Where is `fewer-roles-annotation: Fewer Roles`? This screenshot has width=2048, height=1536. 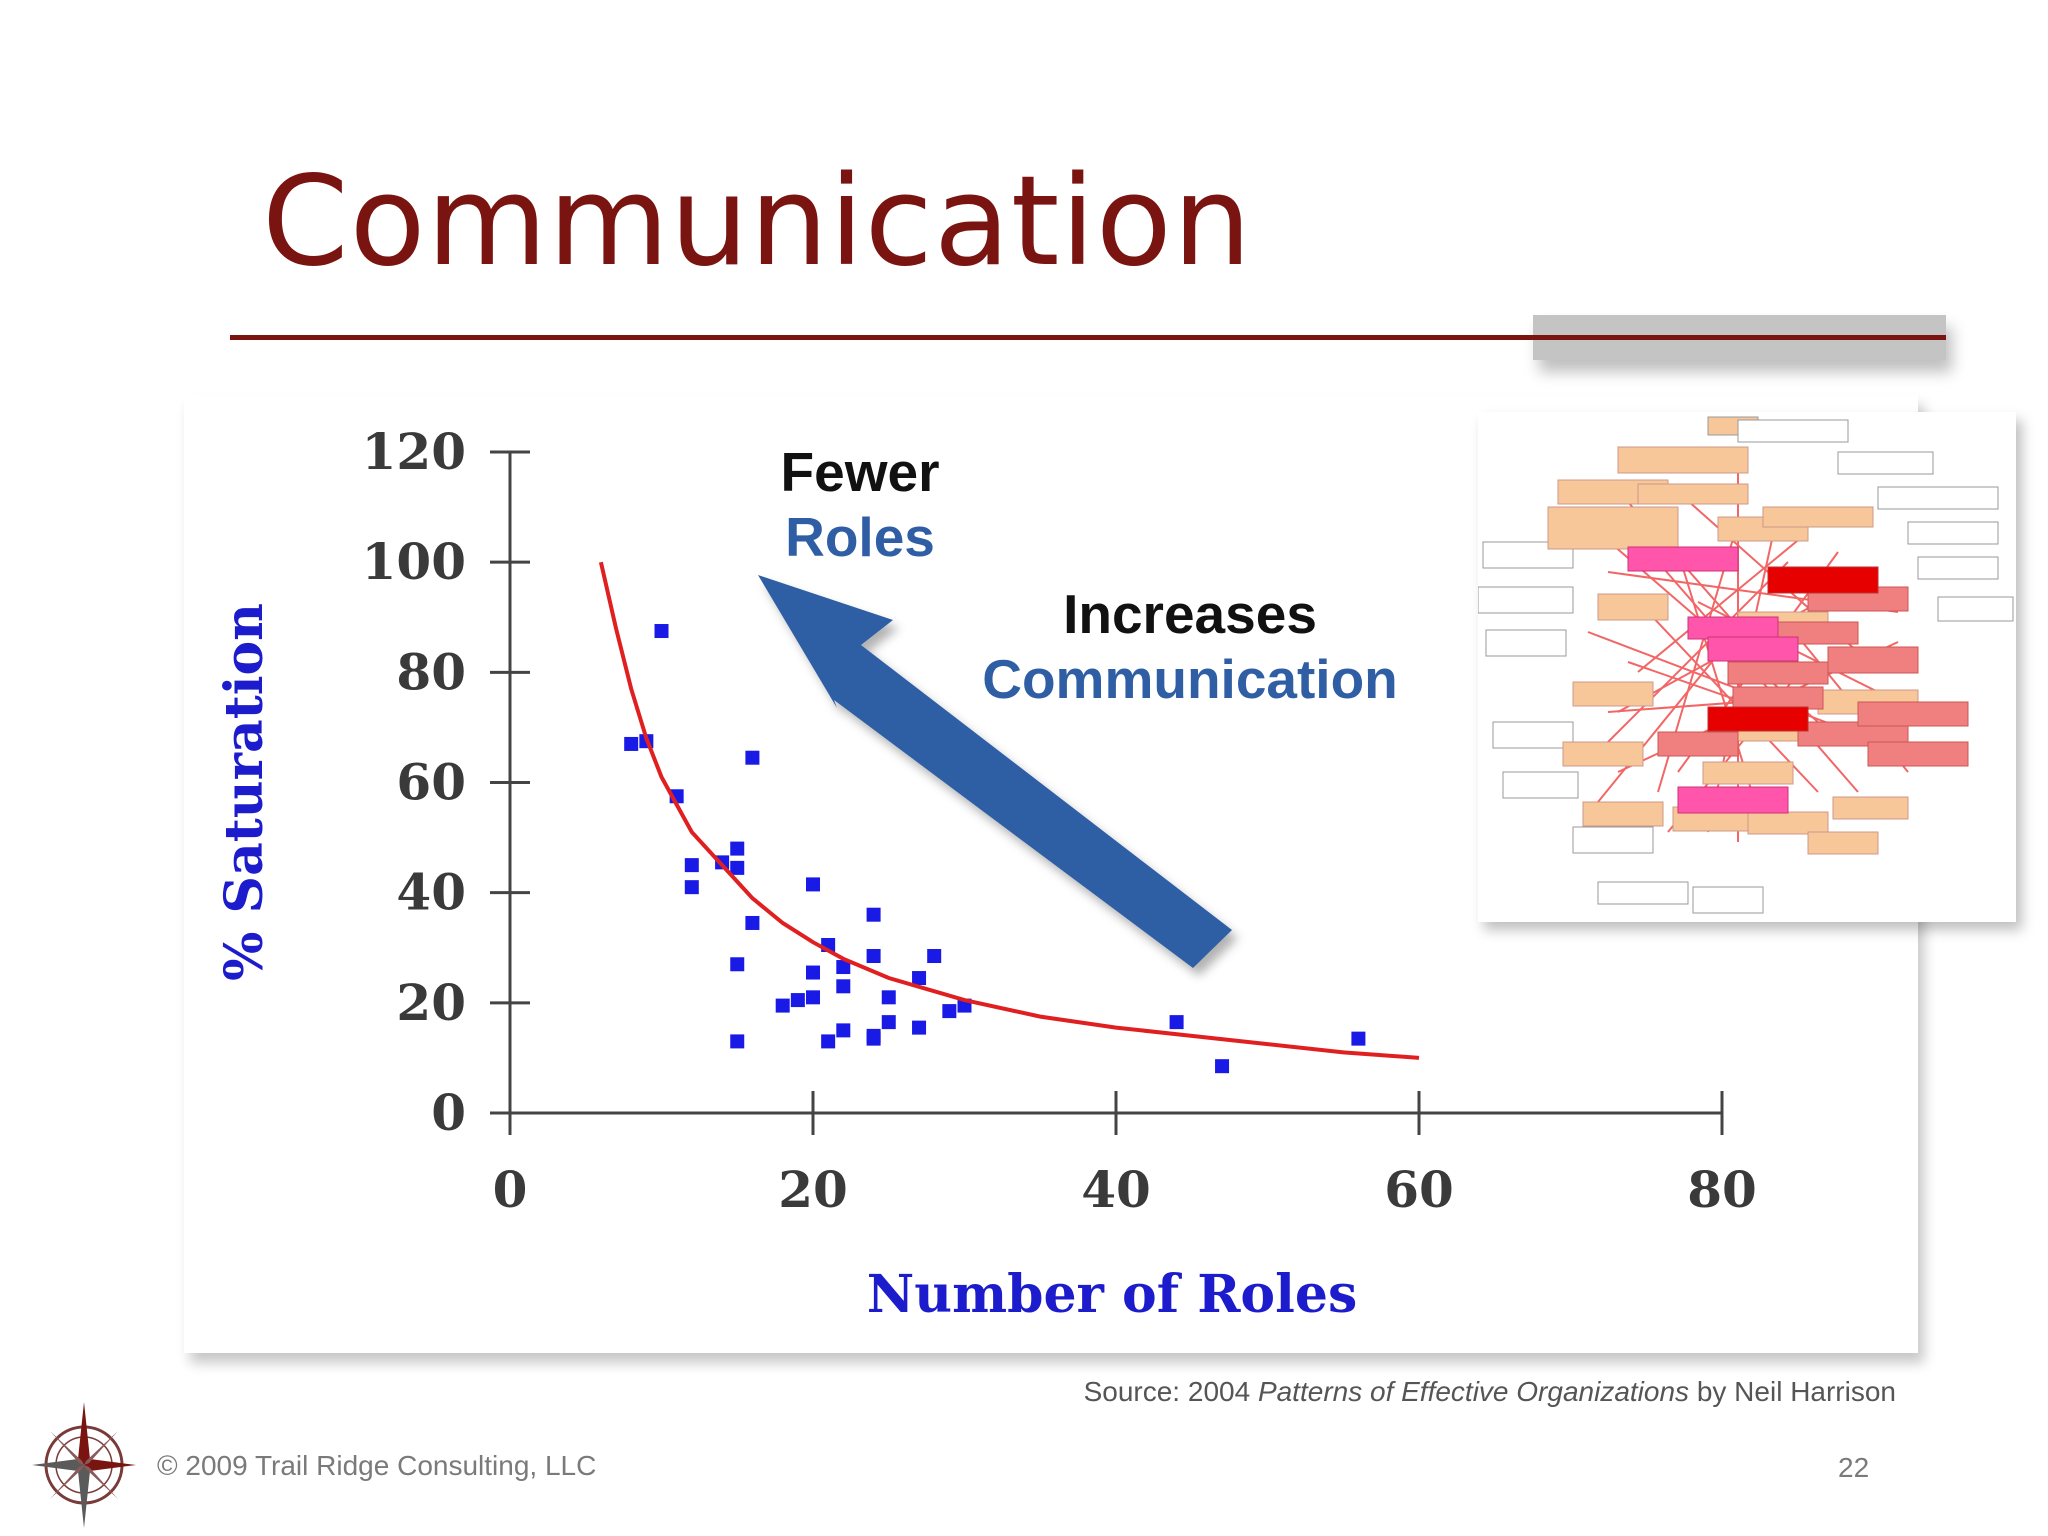 fewer-roles-annotation: Fewer Roles is located at coordinates (860, 505).